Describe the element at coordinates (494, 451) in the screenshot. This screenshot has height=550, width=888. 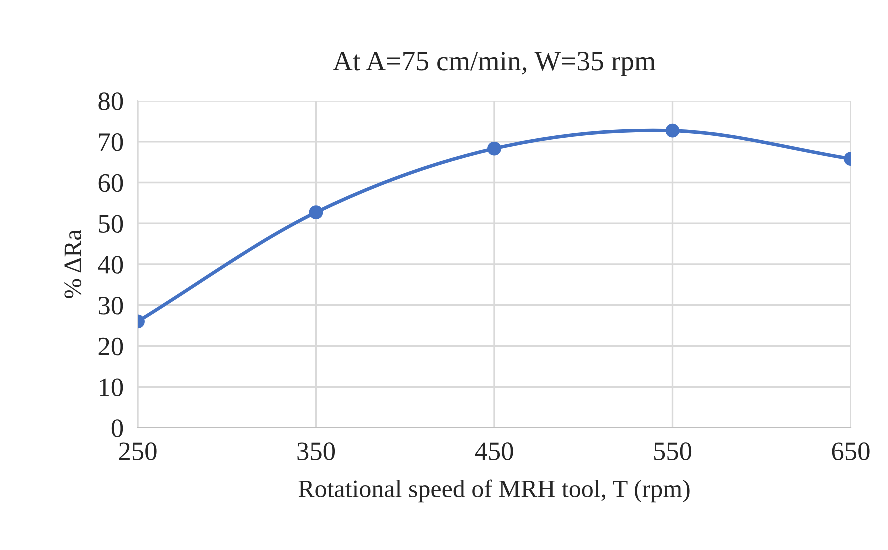
I see `x-tick-label: 450` at that location.